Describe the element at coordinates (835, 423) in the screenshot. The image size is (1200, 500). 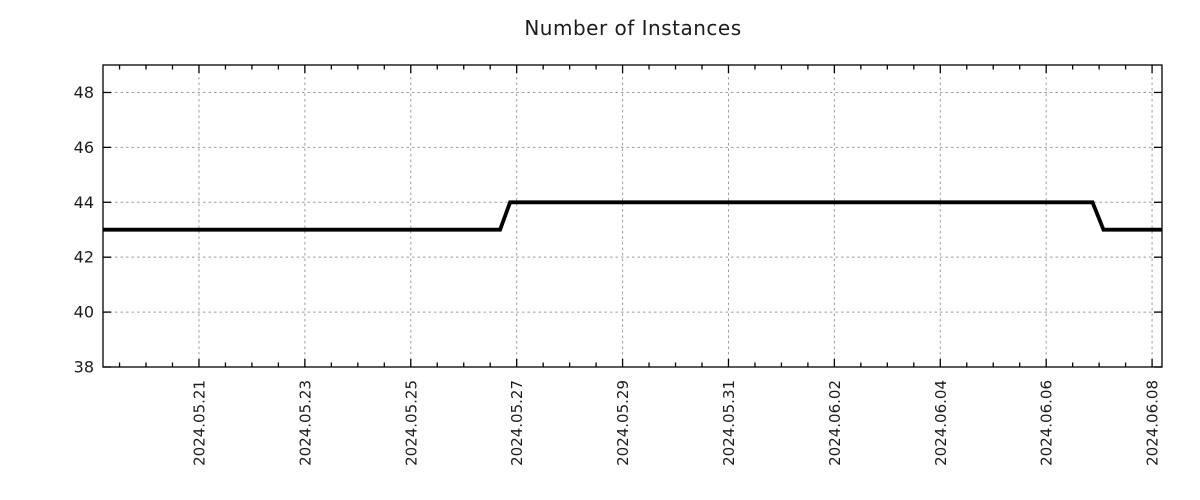
I see `x-tick-label: 2024.06.02` at that location.